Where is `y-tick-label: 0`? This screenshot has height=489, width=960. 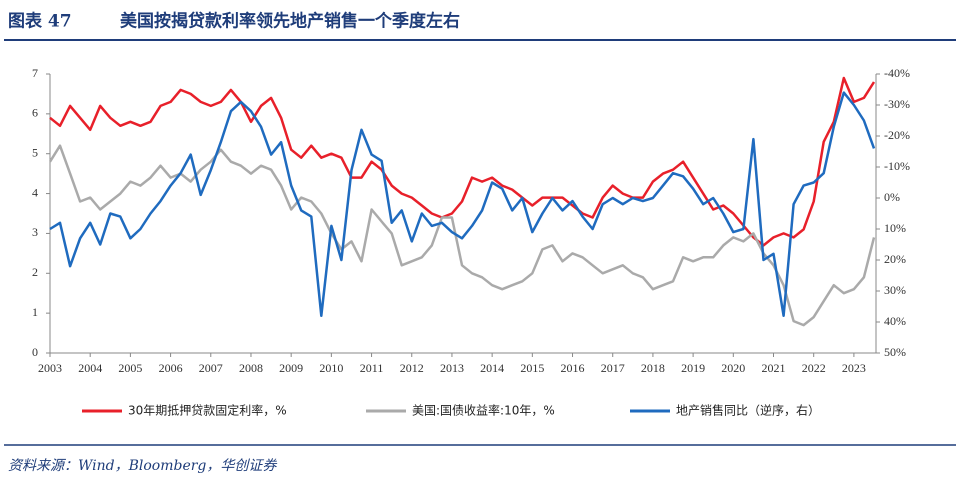
y-tick-label: 0 is located at coordinates (35, 352).